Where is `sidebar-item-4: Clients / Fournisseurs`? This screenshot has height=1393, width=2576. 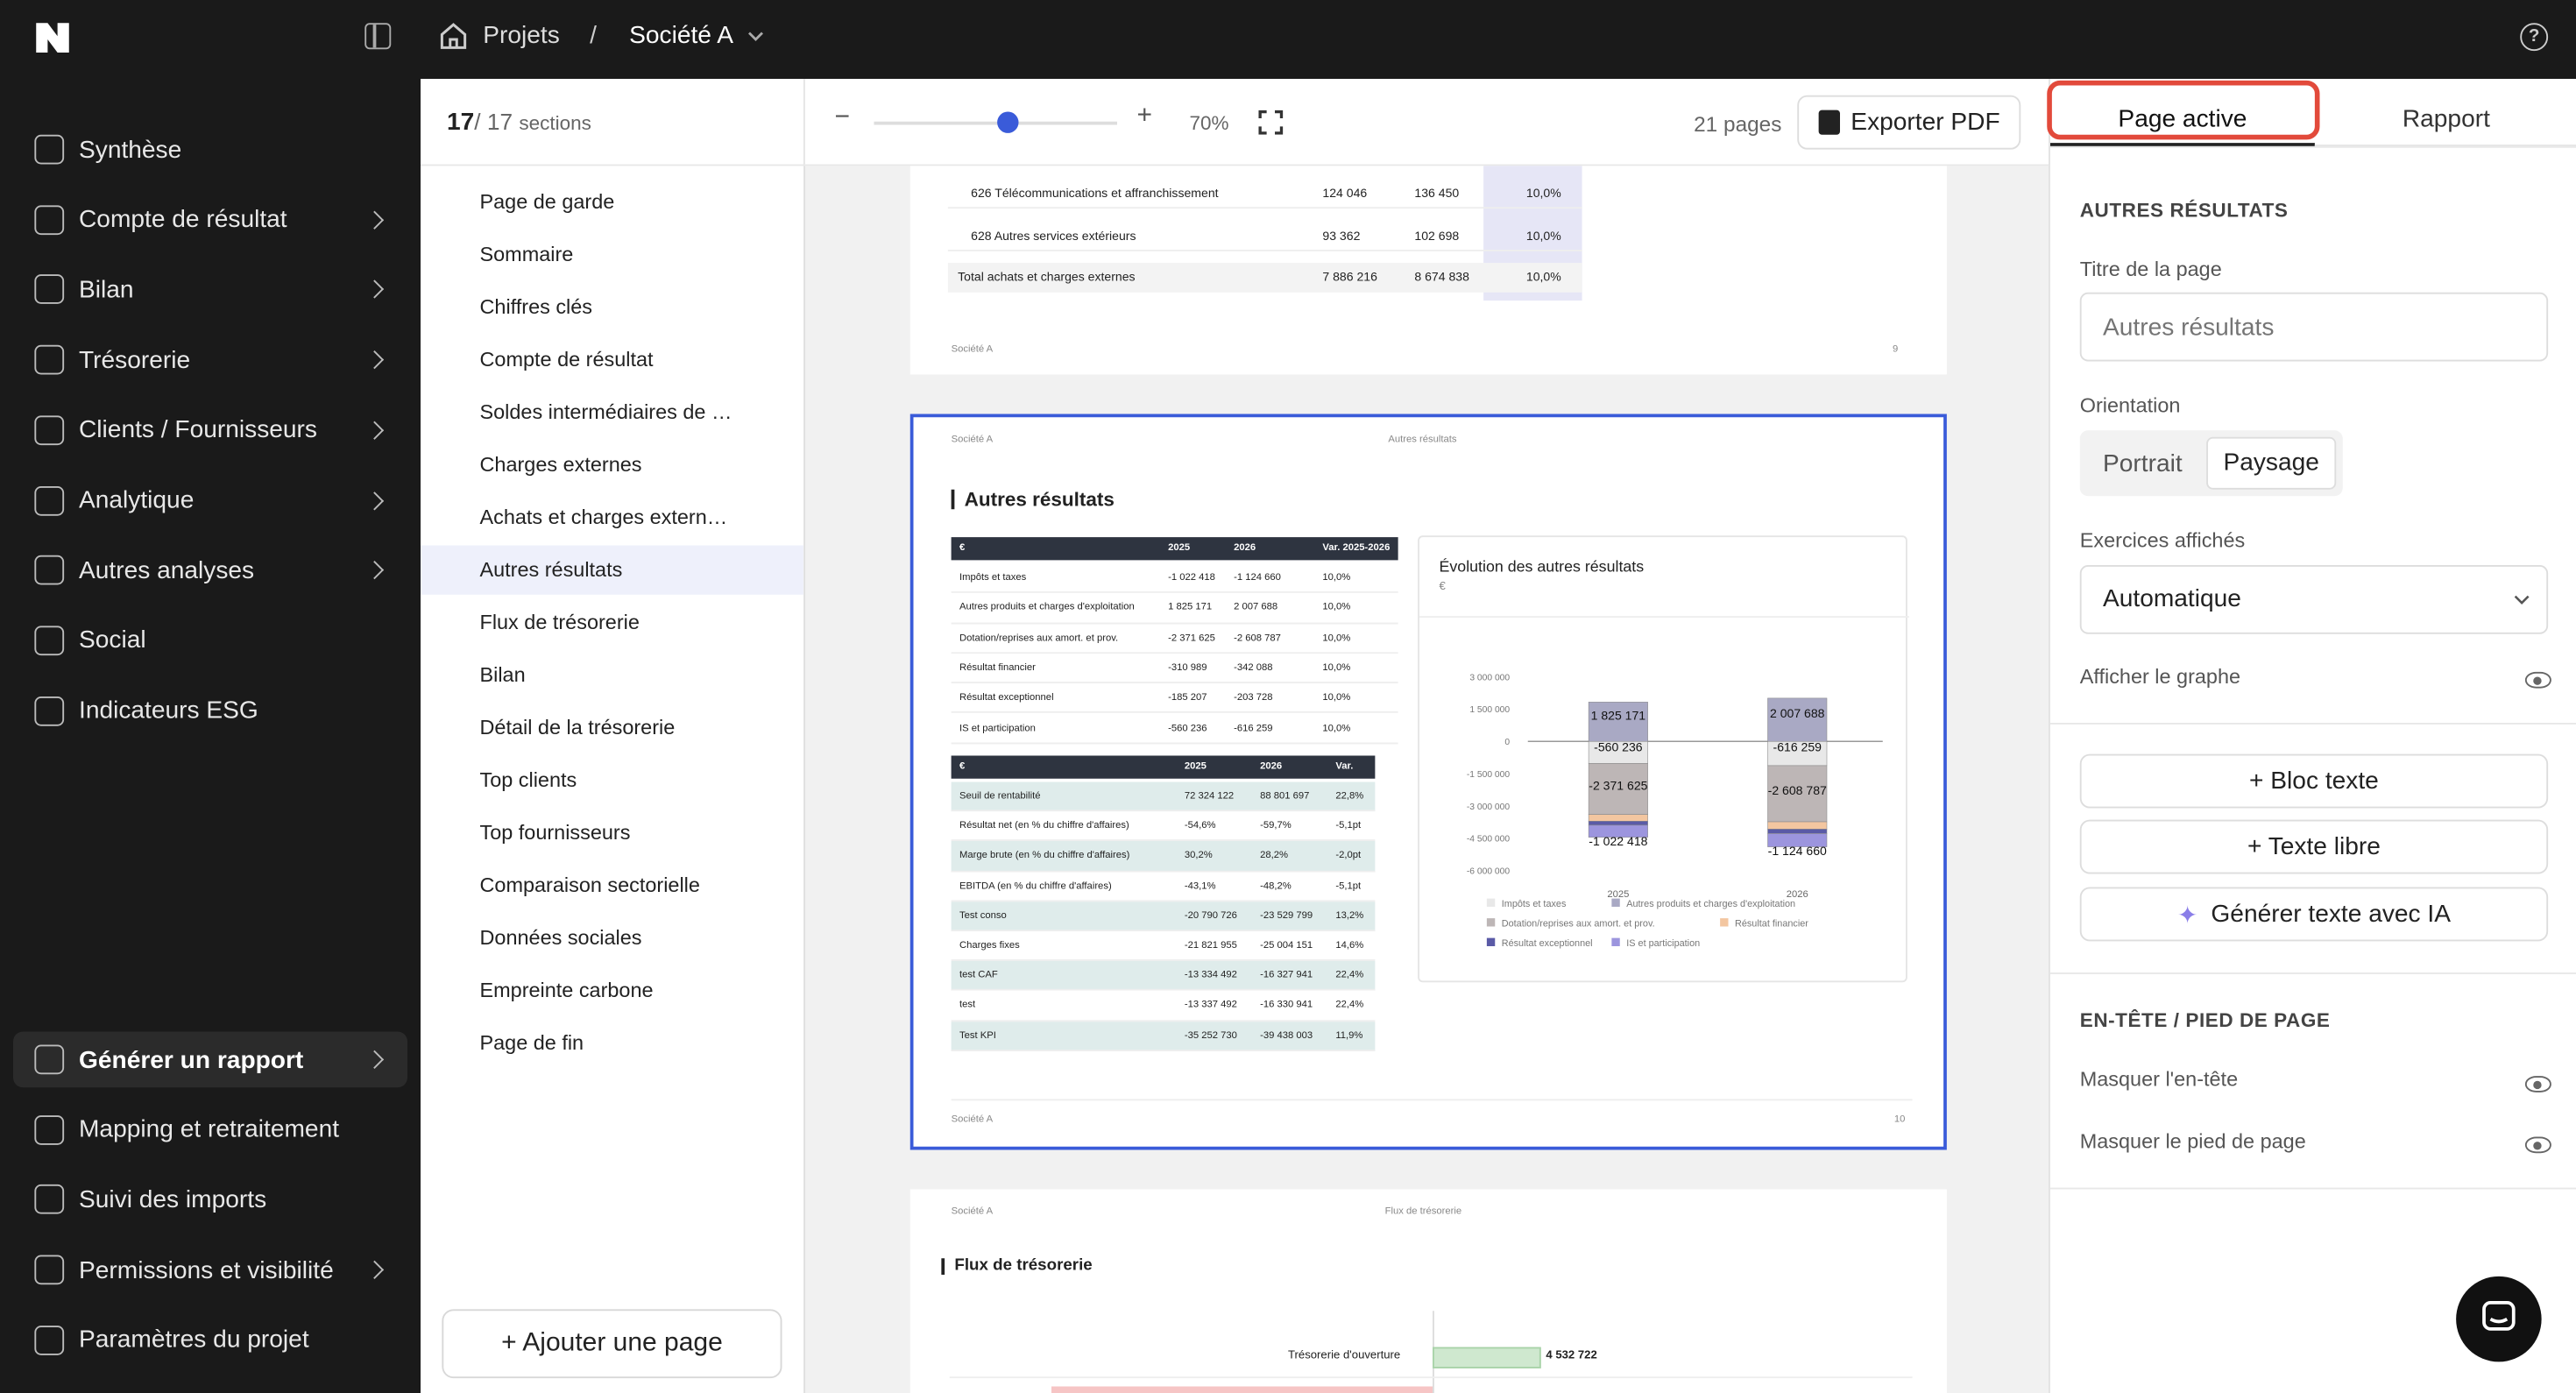
sidebar-item-4: Clients / Fournisseurs is located at coordinates (210, 430).